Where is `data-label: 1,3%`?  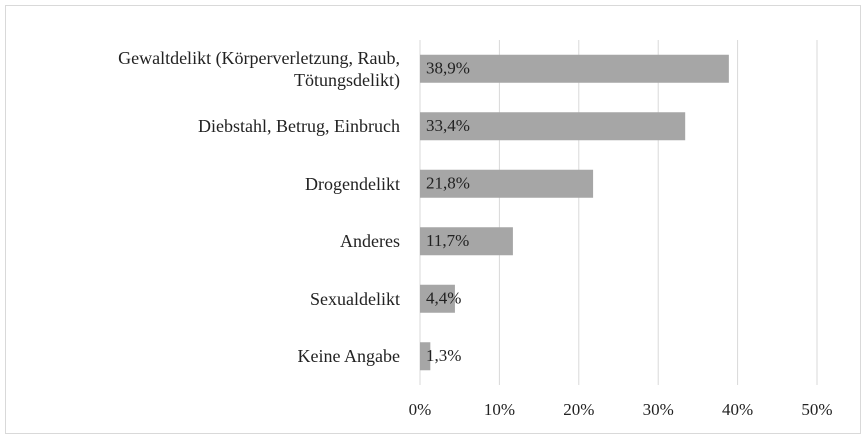 data-label: 1,3% is located at coordinates (443, 355).